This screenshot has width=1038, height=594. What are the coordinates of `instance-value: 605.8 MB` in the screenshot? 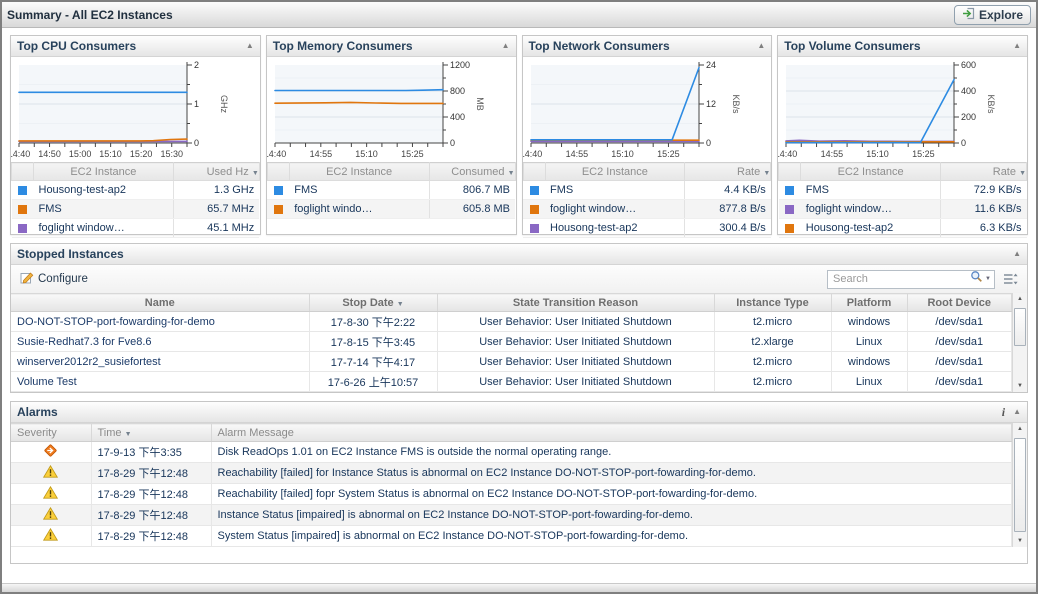 It's located at (471, 209).